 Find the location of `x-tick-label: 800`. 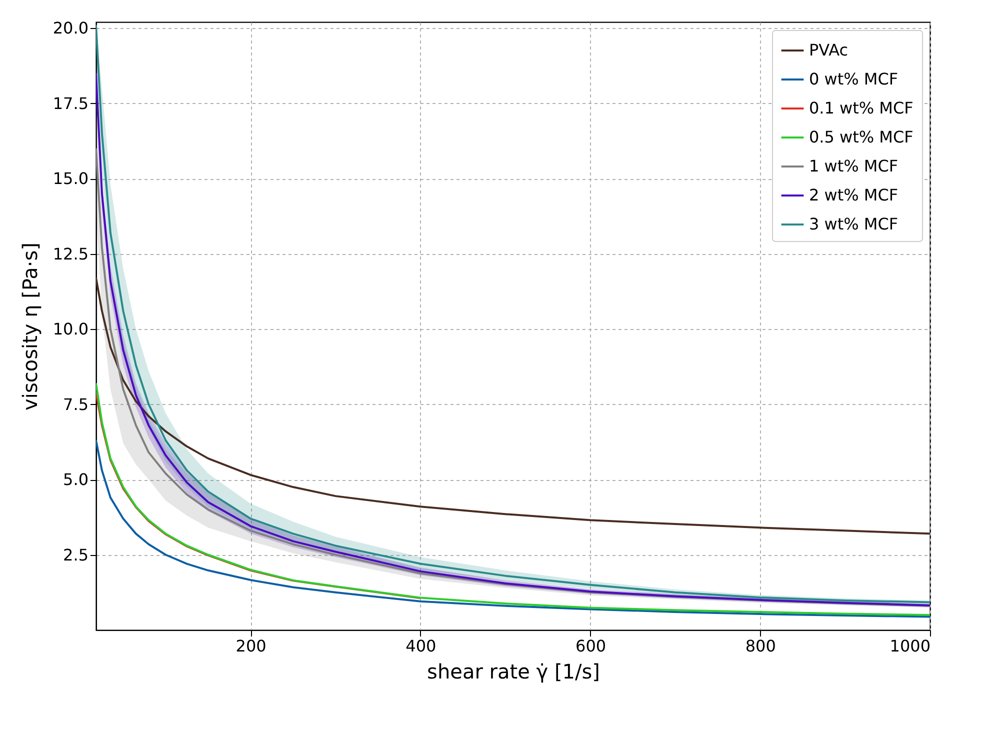

x-tick-label: 800 is located at coordinates (760, 646).